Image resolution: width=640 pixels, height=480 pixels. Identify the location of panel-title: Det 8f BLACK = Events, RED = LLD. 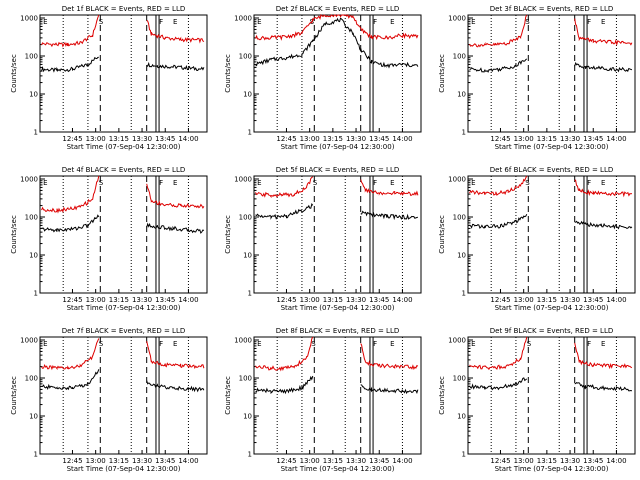
(337, 331).